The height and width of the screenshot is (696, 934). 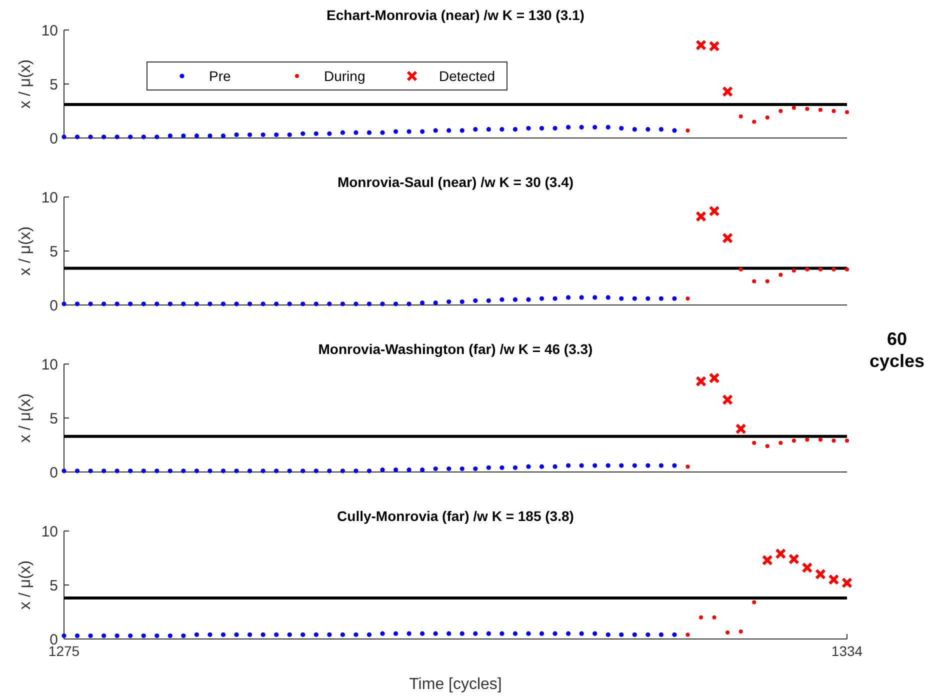 What do you see at coordinates (54, 139) in the screenshot?
I see `y-tick-label: 0` at bounding box center [54, 139].